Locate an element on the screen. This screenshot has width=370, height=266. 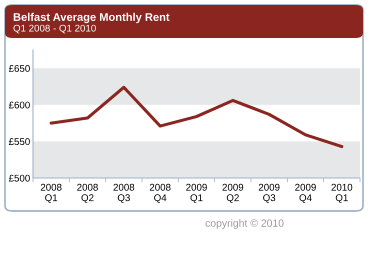
x-tick-label: 2008 Q1 is located at coordinates (51, 193).